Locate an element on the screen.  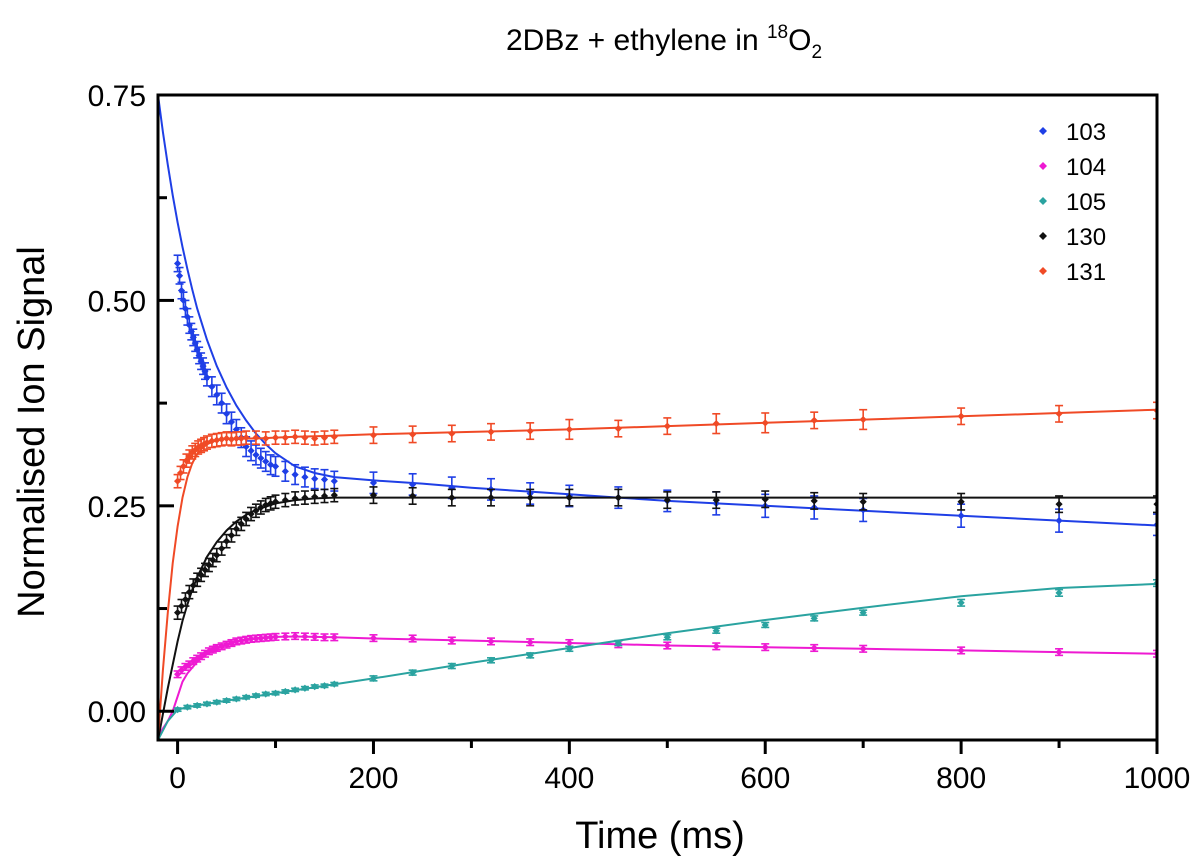
y-tick-label: 0.50 is located at coordinates (117, 301).